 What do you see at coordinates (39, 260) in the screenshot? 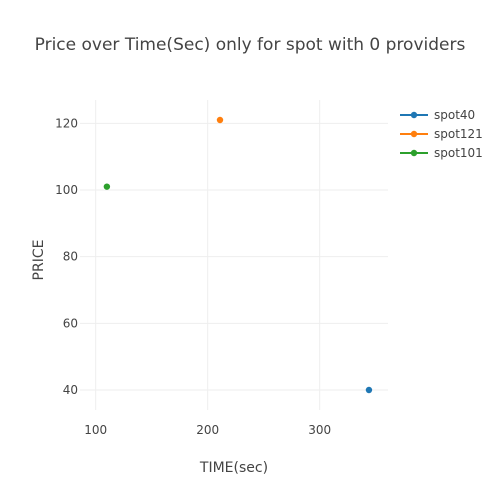
I see `y-axis-label: PRICE` at bounding box center [39, 260].